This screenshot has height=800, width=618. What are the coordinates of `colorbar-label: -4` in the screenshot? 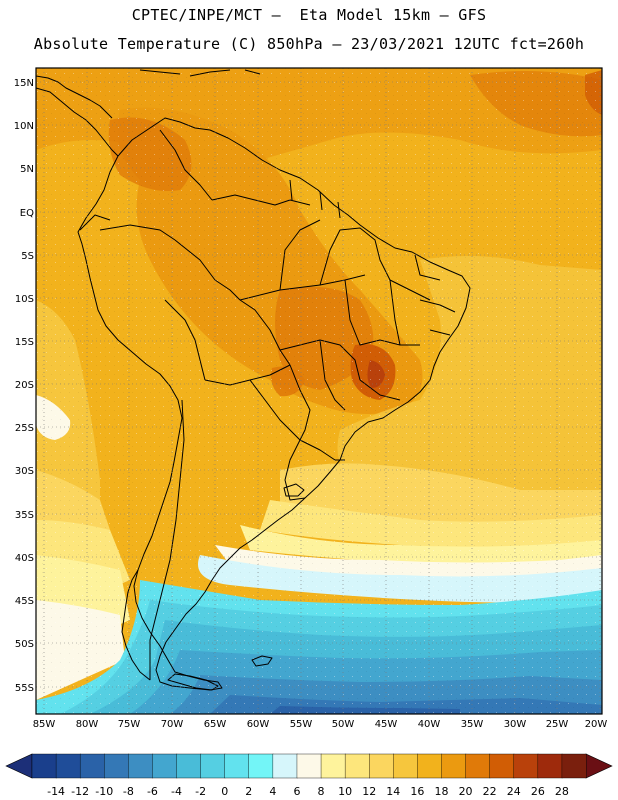 It's located at (176, 791).